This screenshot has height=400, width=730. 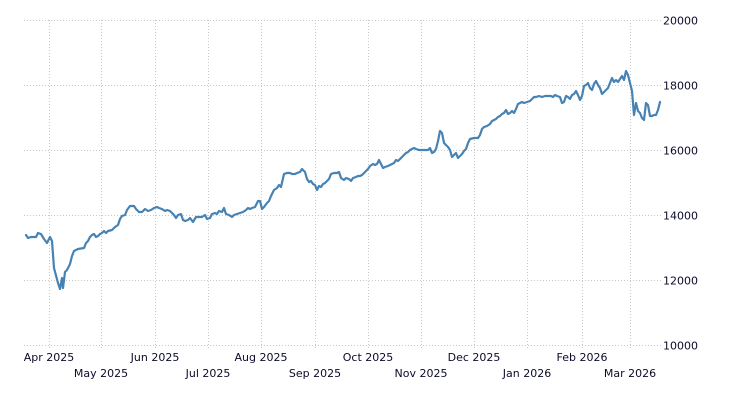 What do you see at coordinates (474, 357) in the screenshot?
I see `x-tick-label: Dec 2025` at bounding box center [474, 357].